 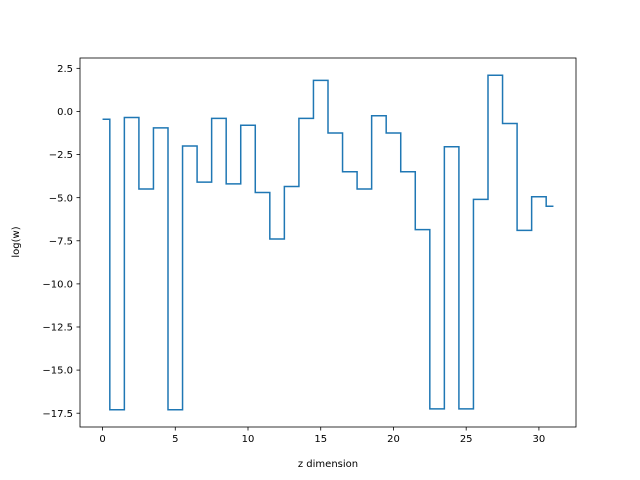 I want to click on y-axis-ticks: 2.5 0.0 −2.5 −5.0 −7.5 −10.0 −12.5 −15.0 −17.5, so click(x=61, y=242).